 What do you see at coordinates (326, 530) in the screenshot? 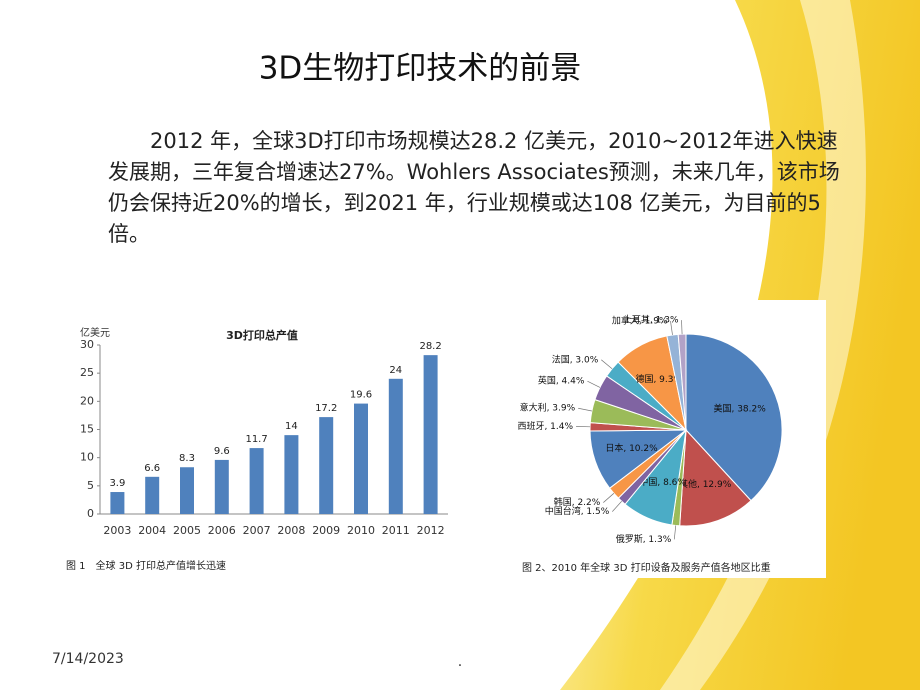
I see `x-tick-label: 2009` at bounding box center [326, 530].